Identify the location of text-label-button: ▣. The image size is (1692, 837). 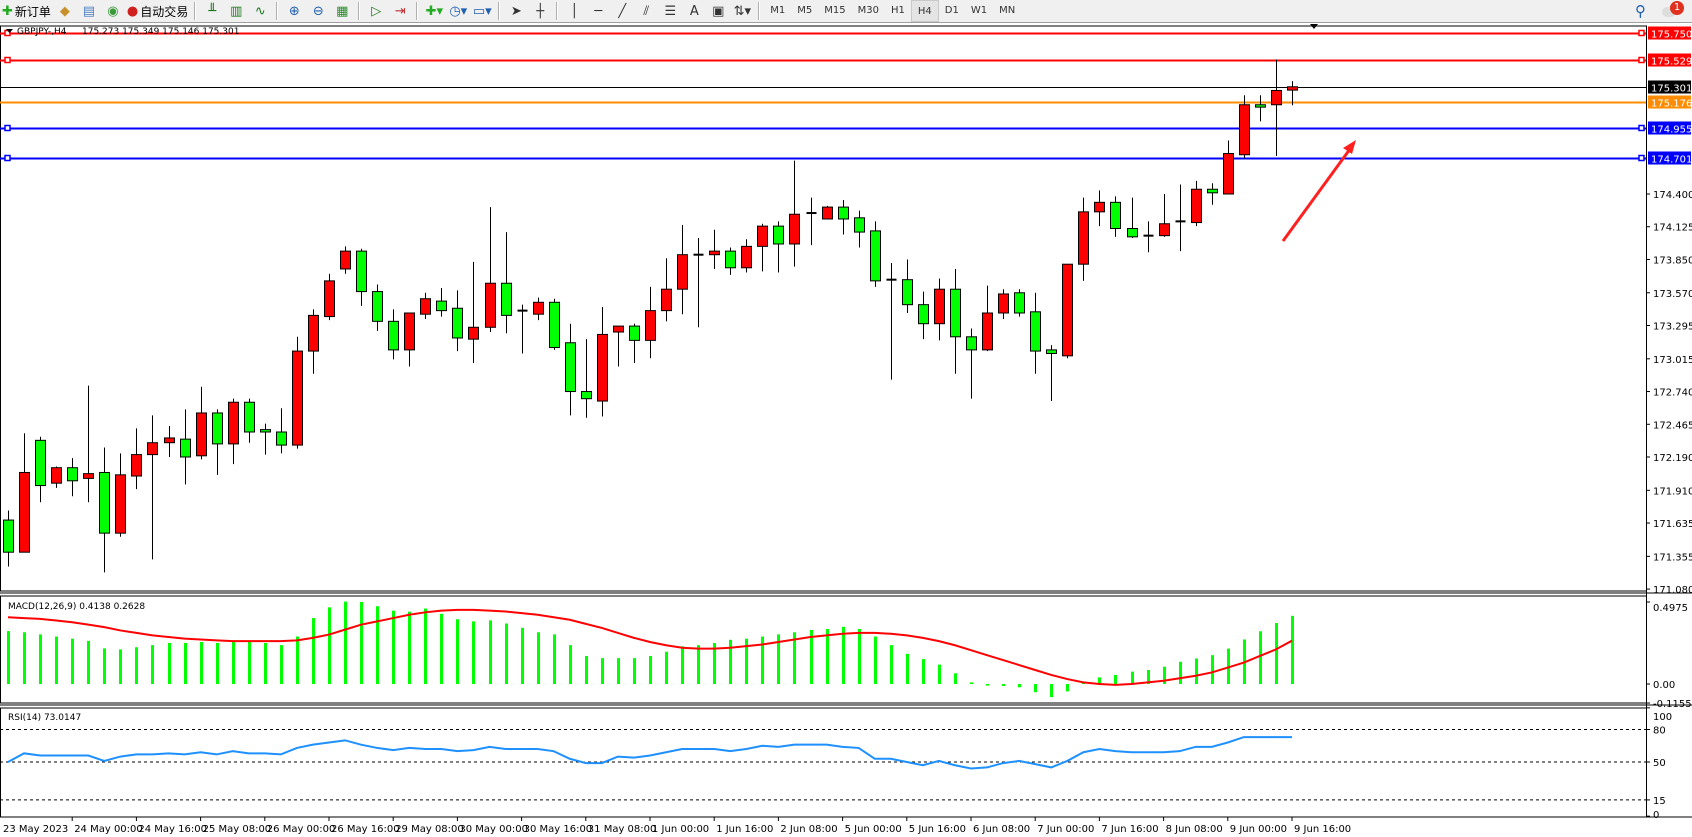
(718, 11).